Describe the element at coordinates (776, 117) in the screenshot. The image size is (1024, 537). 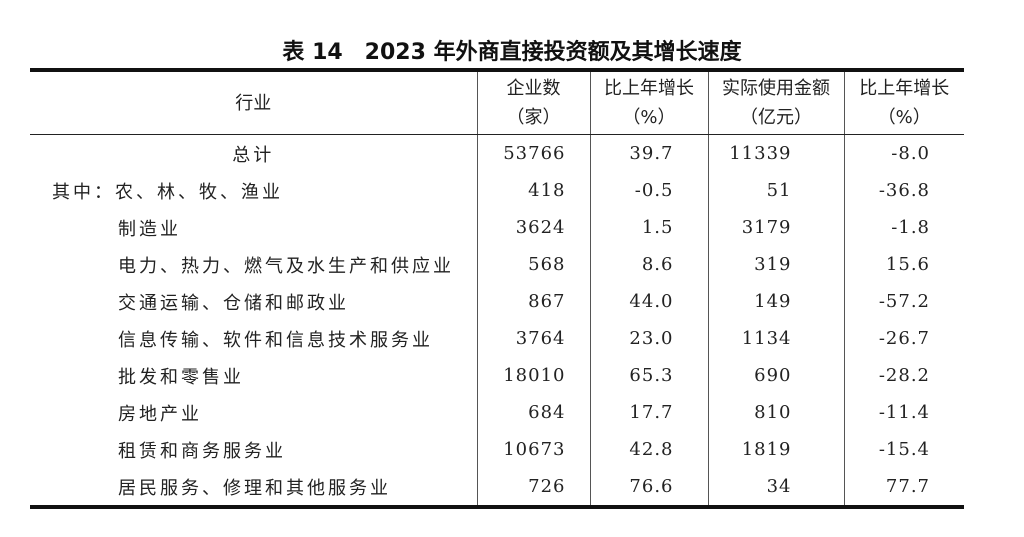
I see `header-amount-unit: （亿元）` at that location.